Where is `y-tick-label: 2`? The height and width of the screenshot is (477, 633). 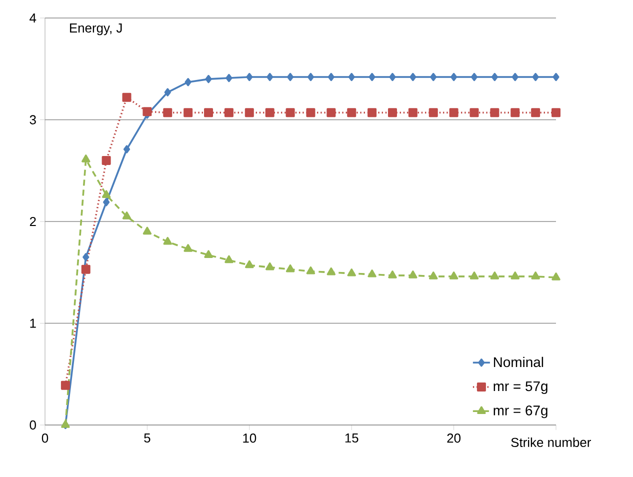
y-tick-label: 2 is located at coordinates (33, 221).